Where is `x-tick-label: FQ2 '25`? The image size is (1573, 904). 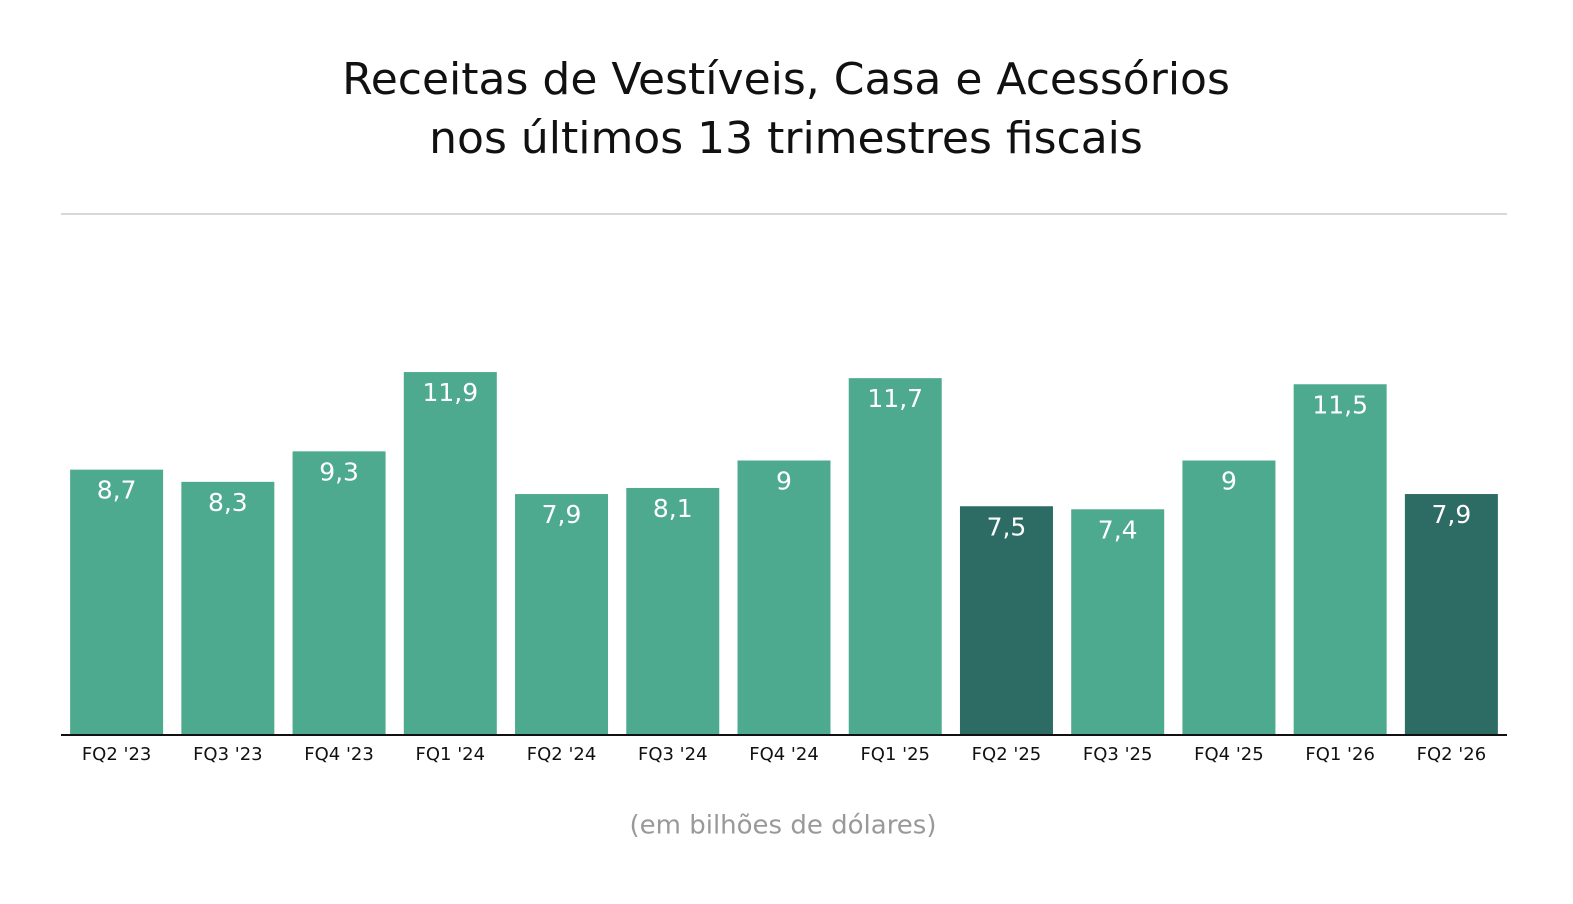 x-tick-label: FQ2 '25 is located at coordinates (1007, 754).